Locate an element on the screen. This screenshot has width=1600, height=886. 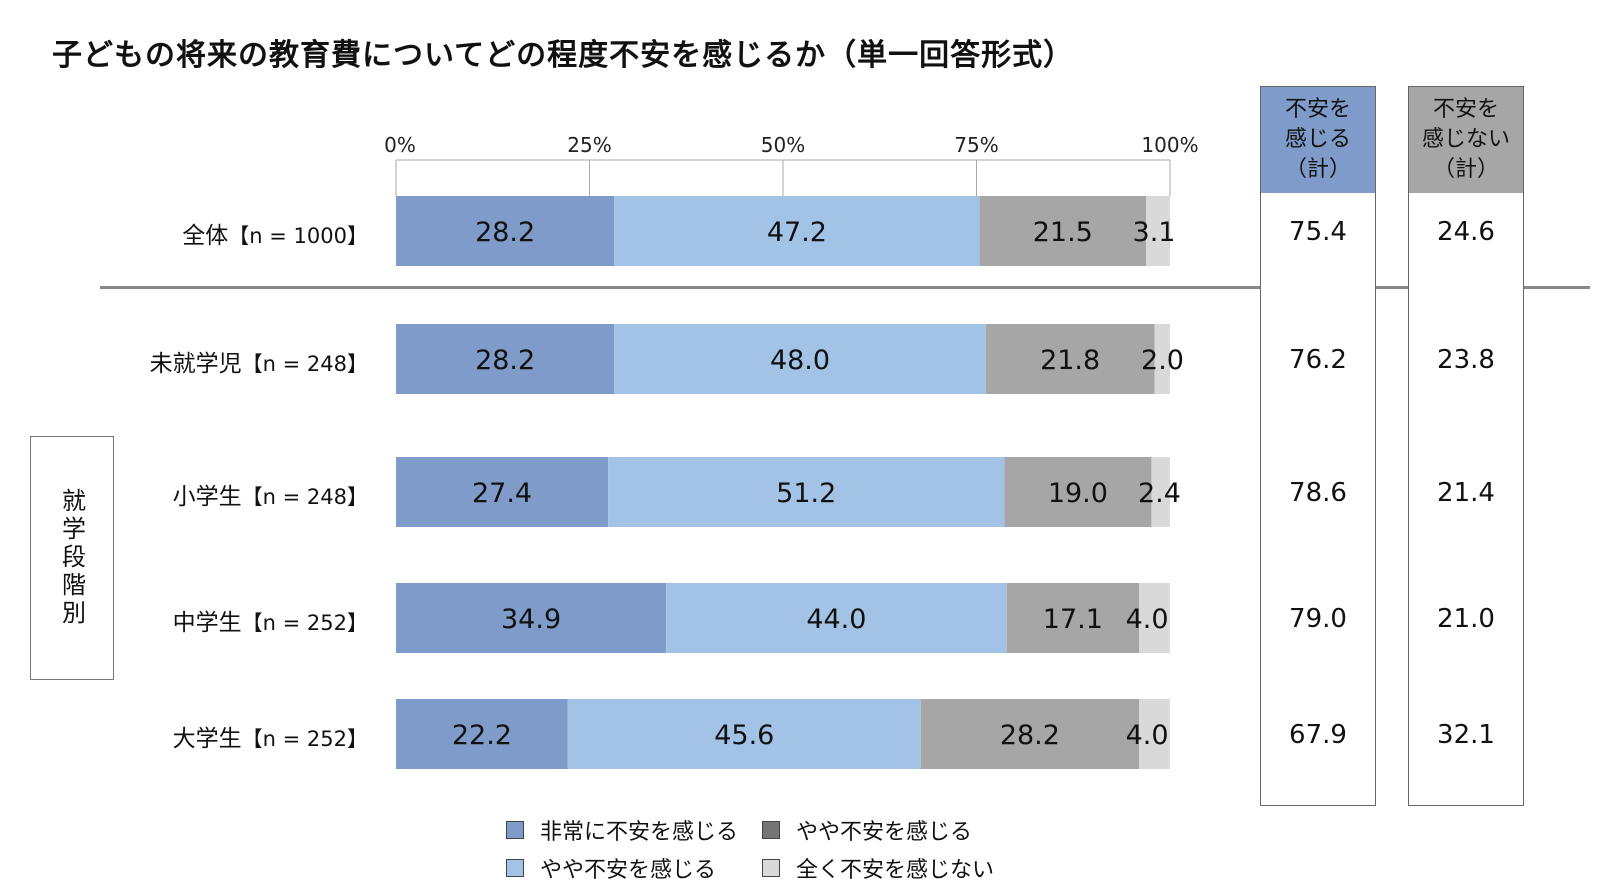
category-name: 全体 is located at coordinates (205, 236).